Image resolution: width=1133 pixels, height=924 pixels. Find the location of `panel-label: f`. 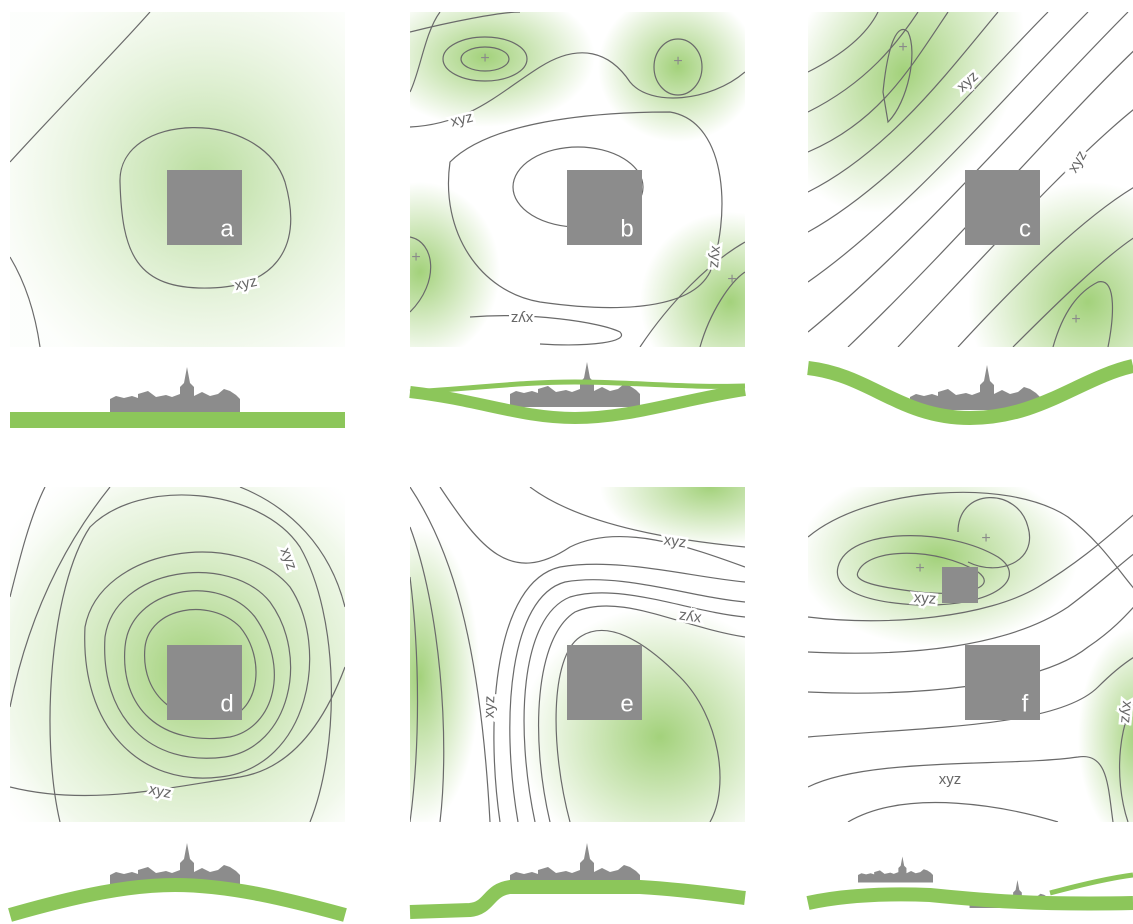

panel-label: f is located at coordinates (1025, 703).